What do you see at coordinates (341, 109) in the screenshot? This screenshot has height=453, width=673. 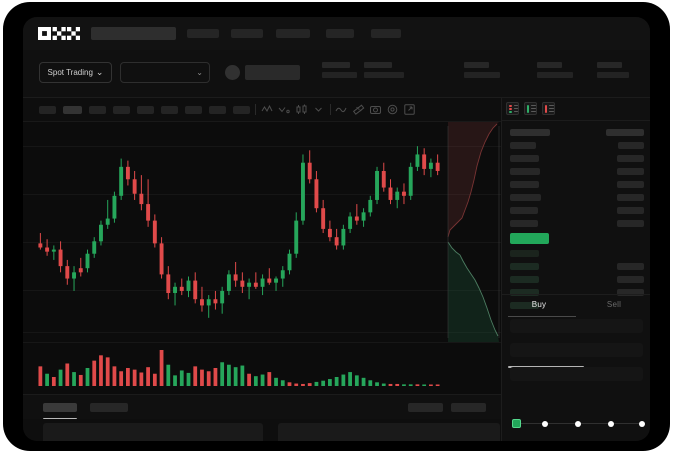 I see `line-chart-icon` at bounding box center [341, 109].